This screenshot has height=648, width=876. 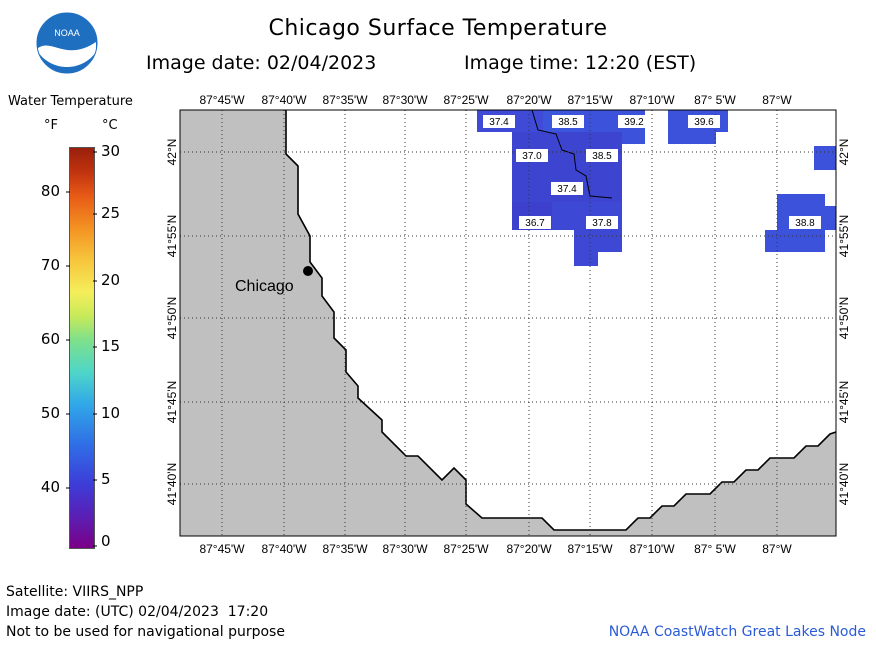 I want to click on disclaimer: Not to be used for navigational purpose, so click(x=145, y=632).